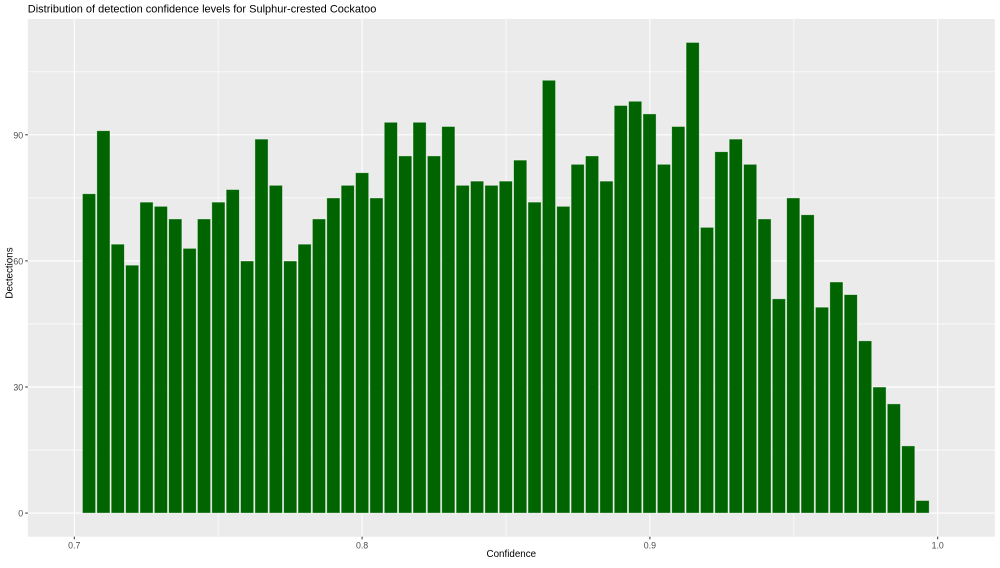  What do you see at coordinates (362, 545) in the screenshot?
I see `svg-text: 0.8` at bounding box center [362, 545].